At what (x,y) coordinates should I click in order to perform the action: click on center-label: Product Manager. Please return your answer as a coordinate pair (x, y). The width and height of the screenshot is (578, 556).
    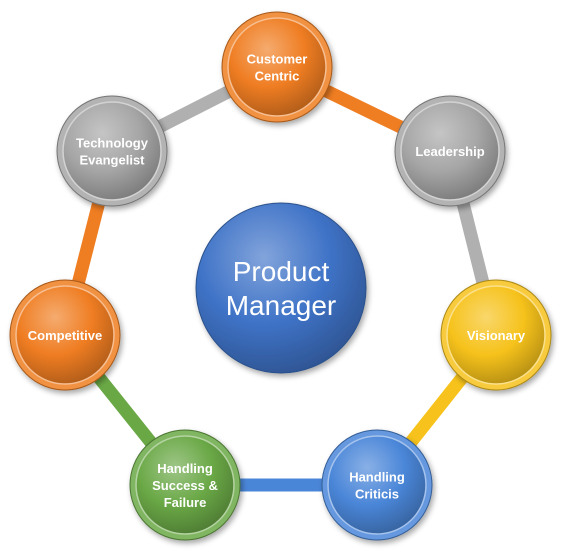
    Looking at the image, I should click on (281, 288).